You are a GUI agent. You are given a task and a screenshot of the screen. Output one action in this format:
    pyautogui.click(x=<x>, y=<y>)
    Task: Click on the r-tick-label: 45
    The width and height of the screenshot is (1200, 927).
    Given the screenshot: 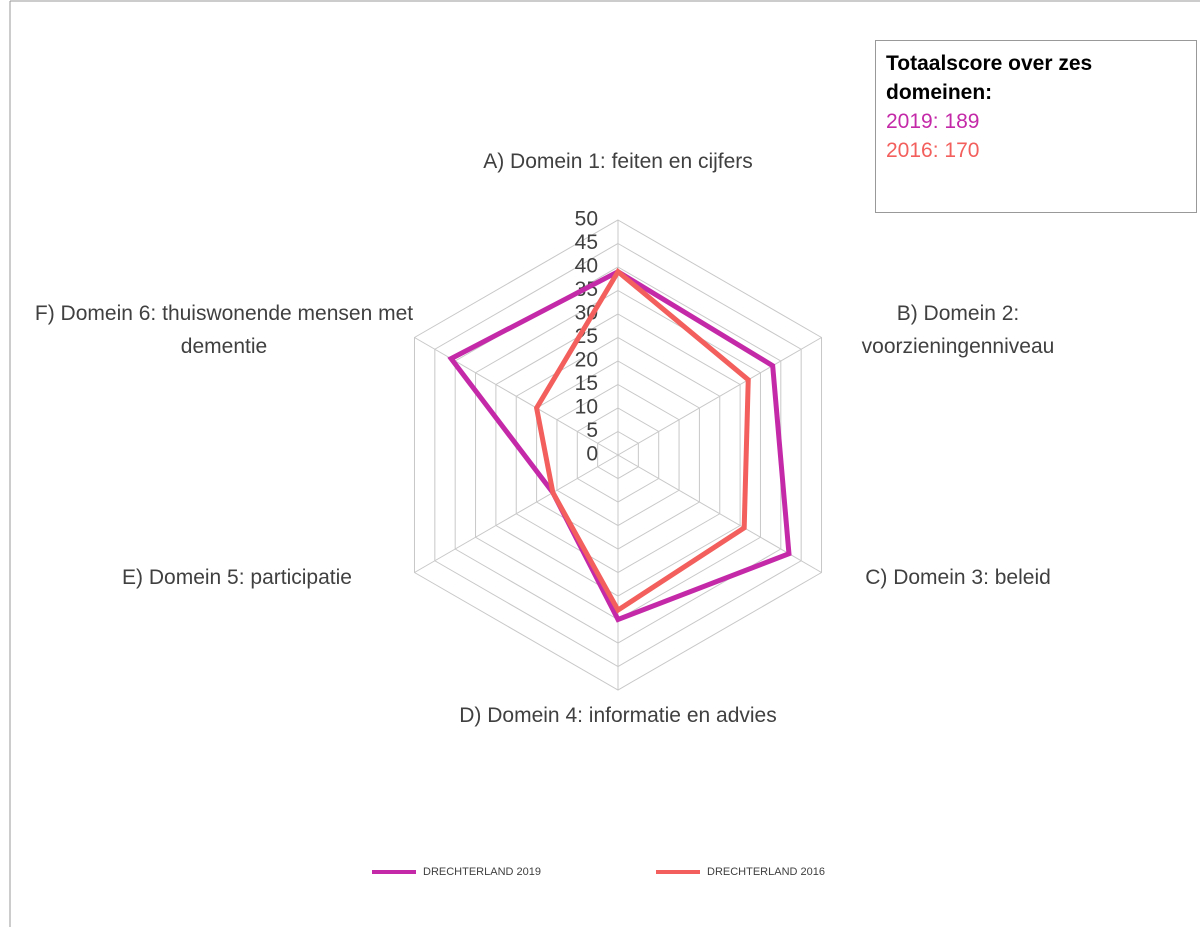 What is the action you would take?
    pyautogui.click(x=586, y=242)
    